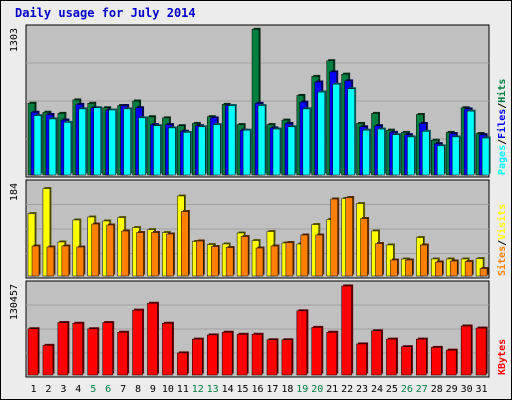  Describe the element at coordinates (14, 40) in the screenshot. I see `top-max-label: 1303` at that location.